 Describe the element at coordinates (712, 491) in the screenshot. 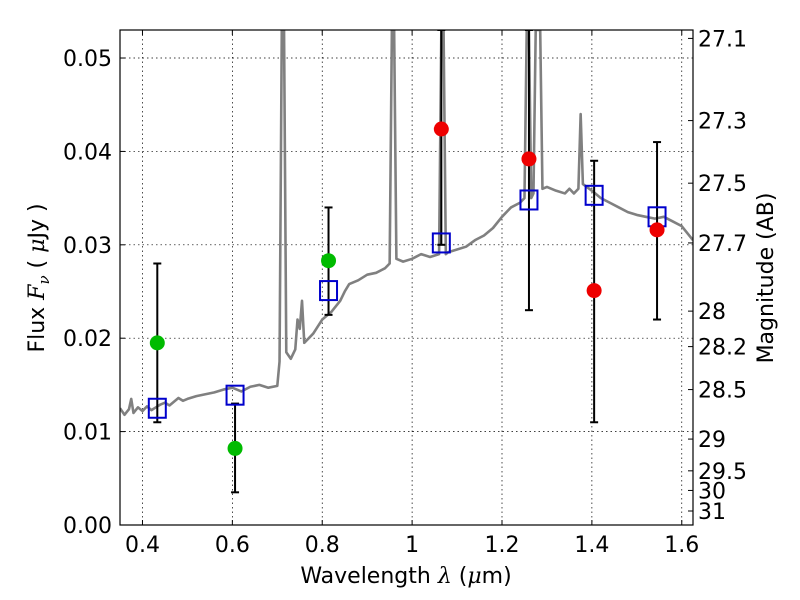

I see `y2-tick-label: 30` at that location.